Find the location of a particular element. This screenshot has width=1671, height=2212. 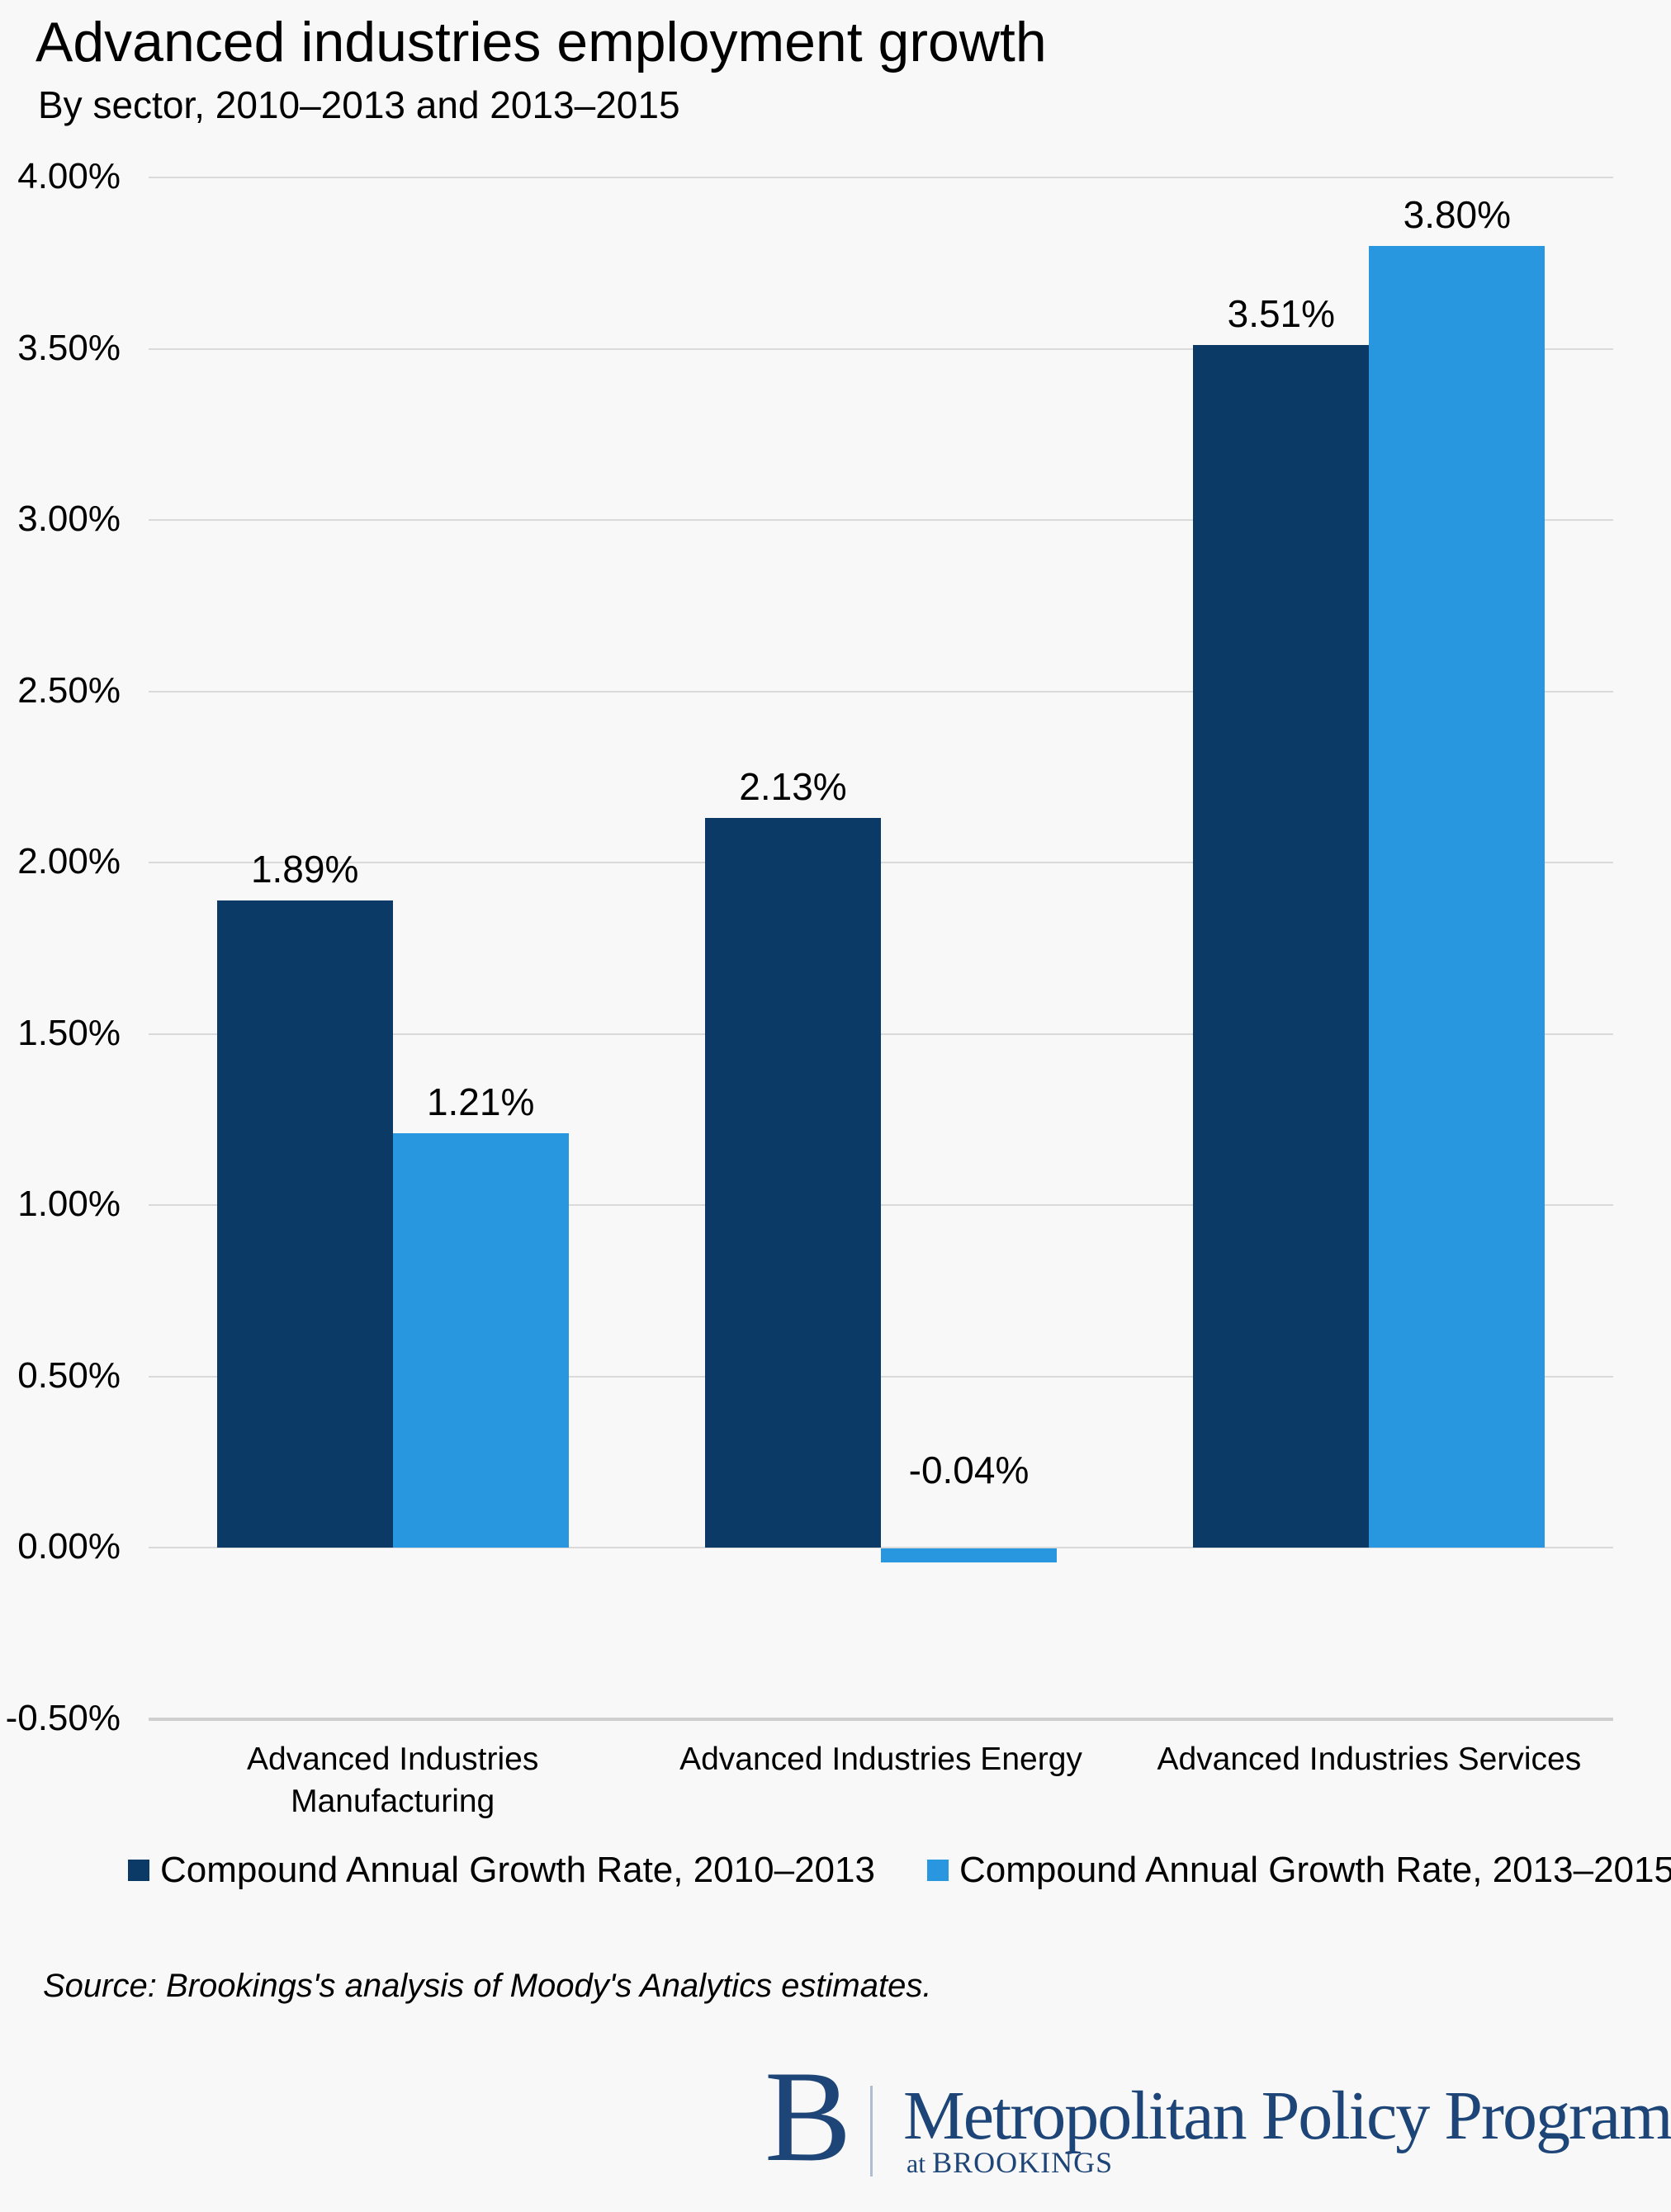

page-title: Advanced industries employment growth is located at coordinates (541, 42).